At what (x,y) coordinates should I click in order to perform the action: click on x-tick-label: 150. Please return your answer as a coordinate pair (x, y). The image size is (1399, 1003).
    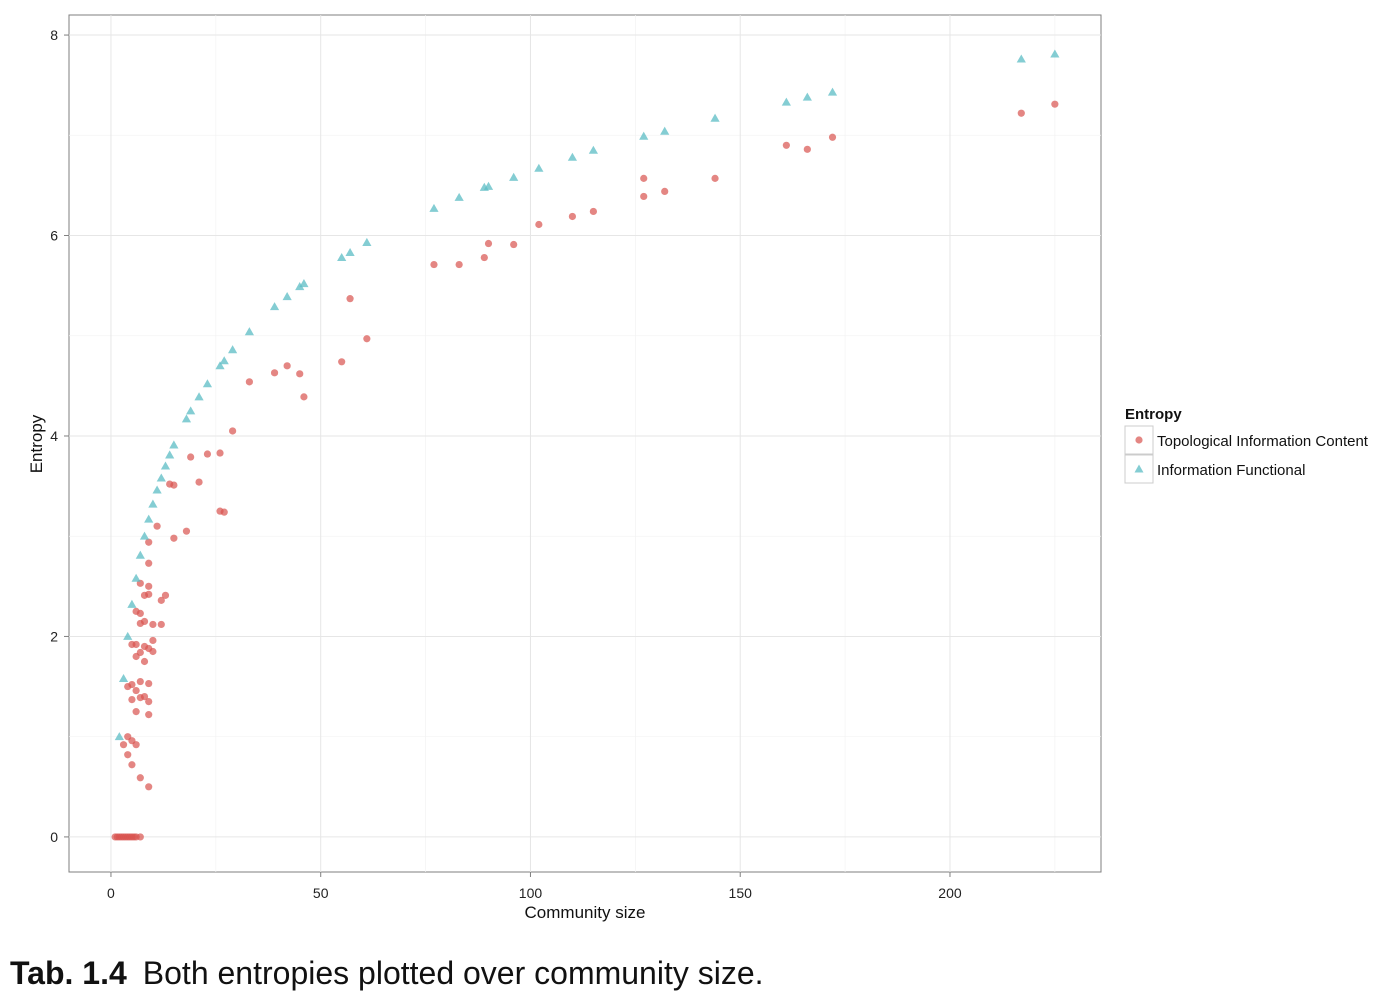
    Looking at the image, I should click on (741, 893).